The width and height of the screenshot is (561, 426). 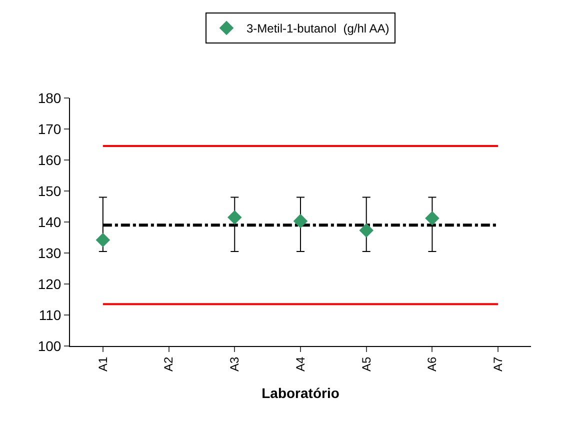 I want to click on x-tick-label: A3, so click(x=235, y=364).